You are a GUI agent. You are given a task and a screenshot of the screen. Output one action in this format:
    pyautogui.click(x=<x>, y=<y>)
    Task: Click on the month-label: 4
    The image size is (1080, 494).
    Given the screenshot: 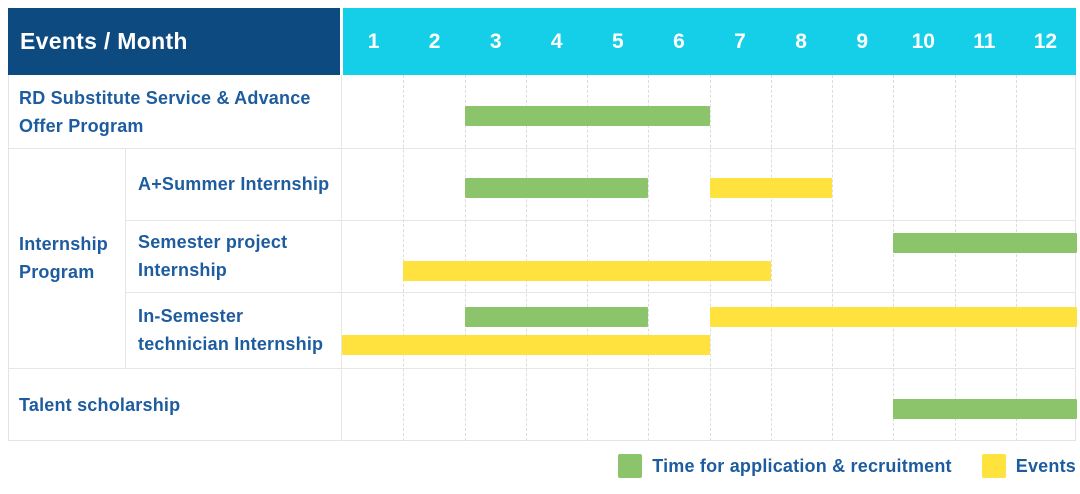 What is the action you would take?
    pyautogui.click(x=556, y=41)
    